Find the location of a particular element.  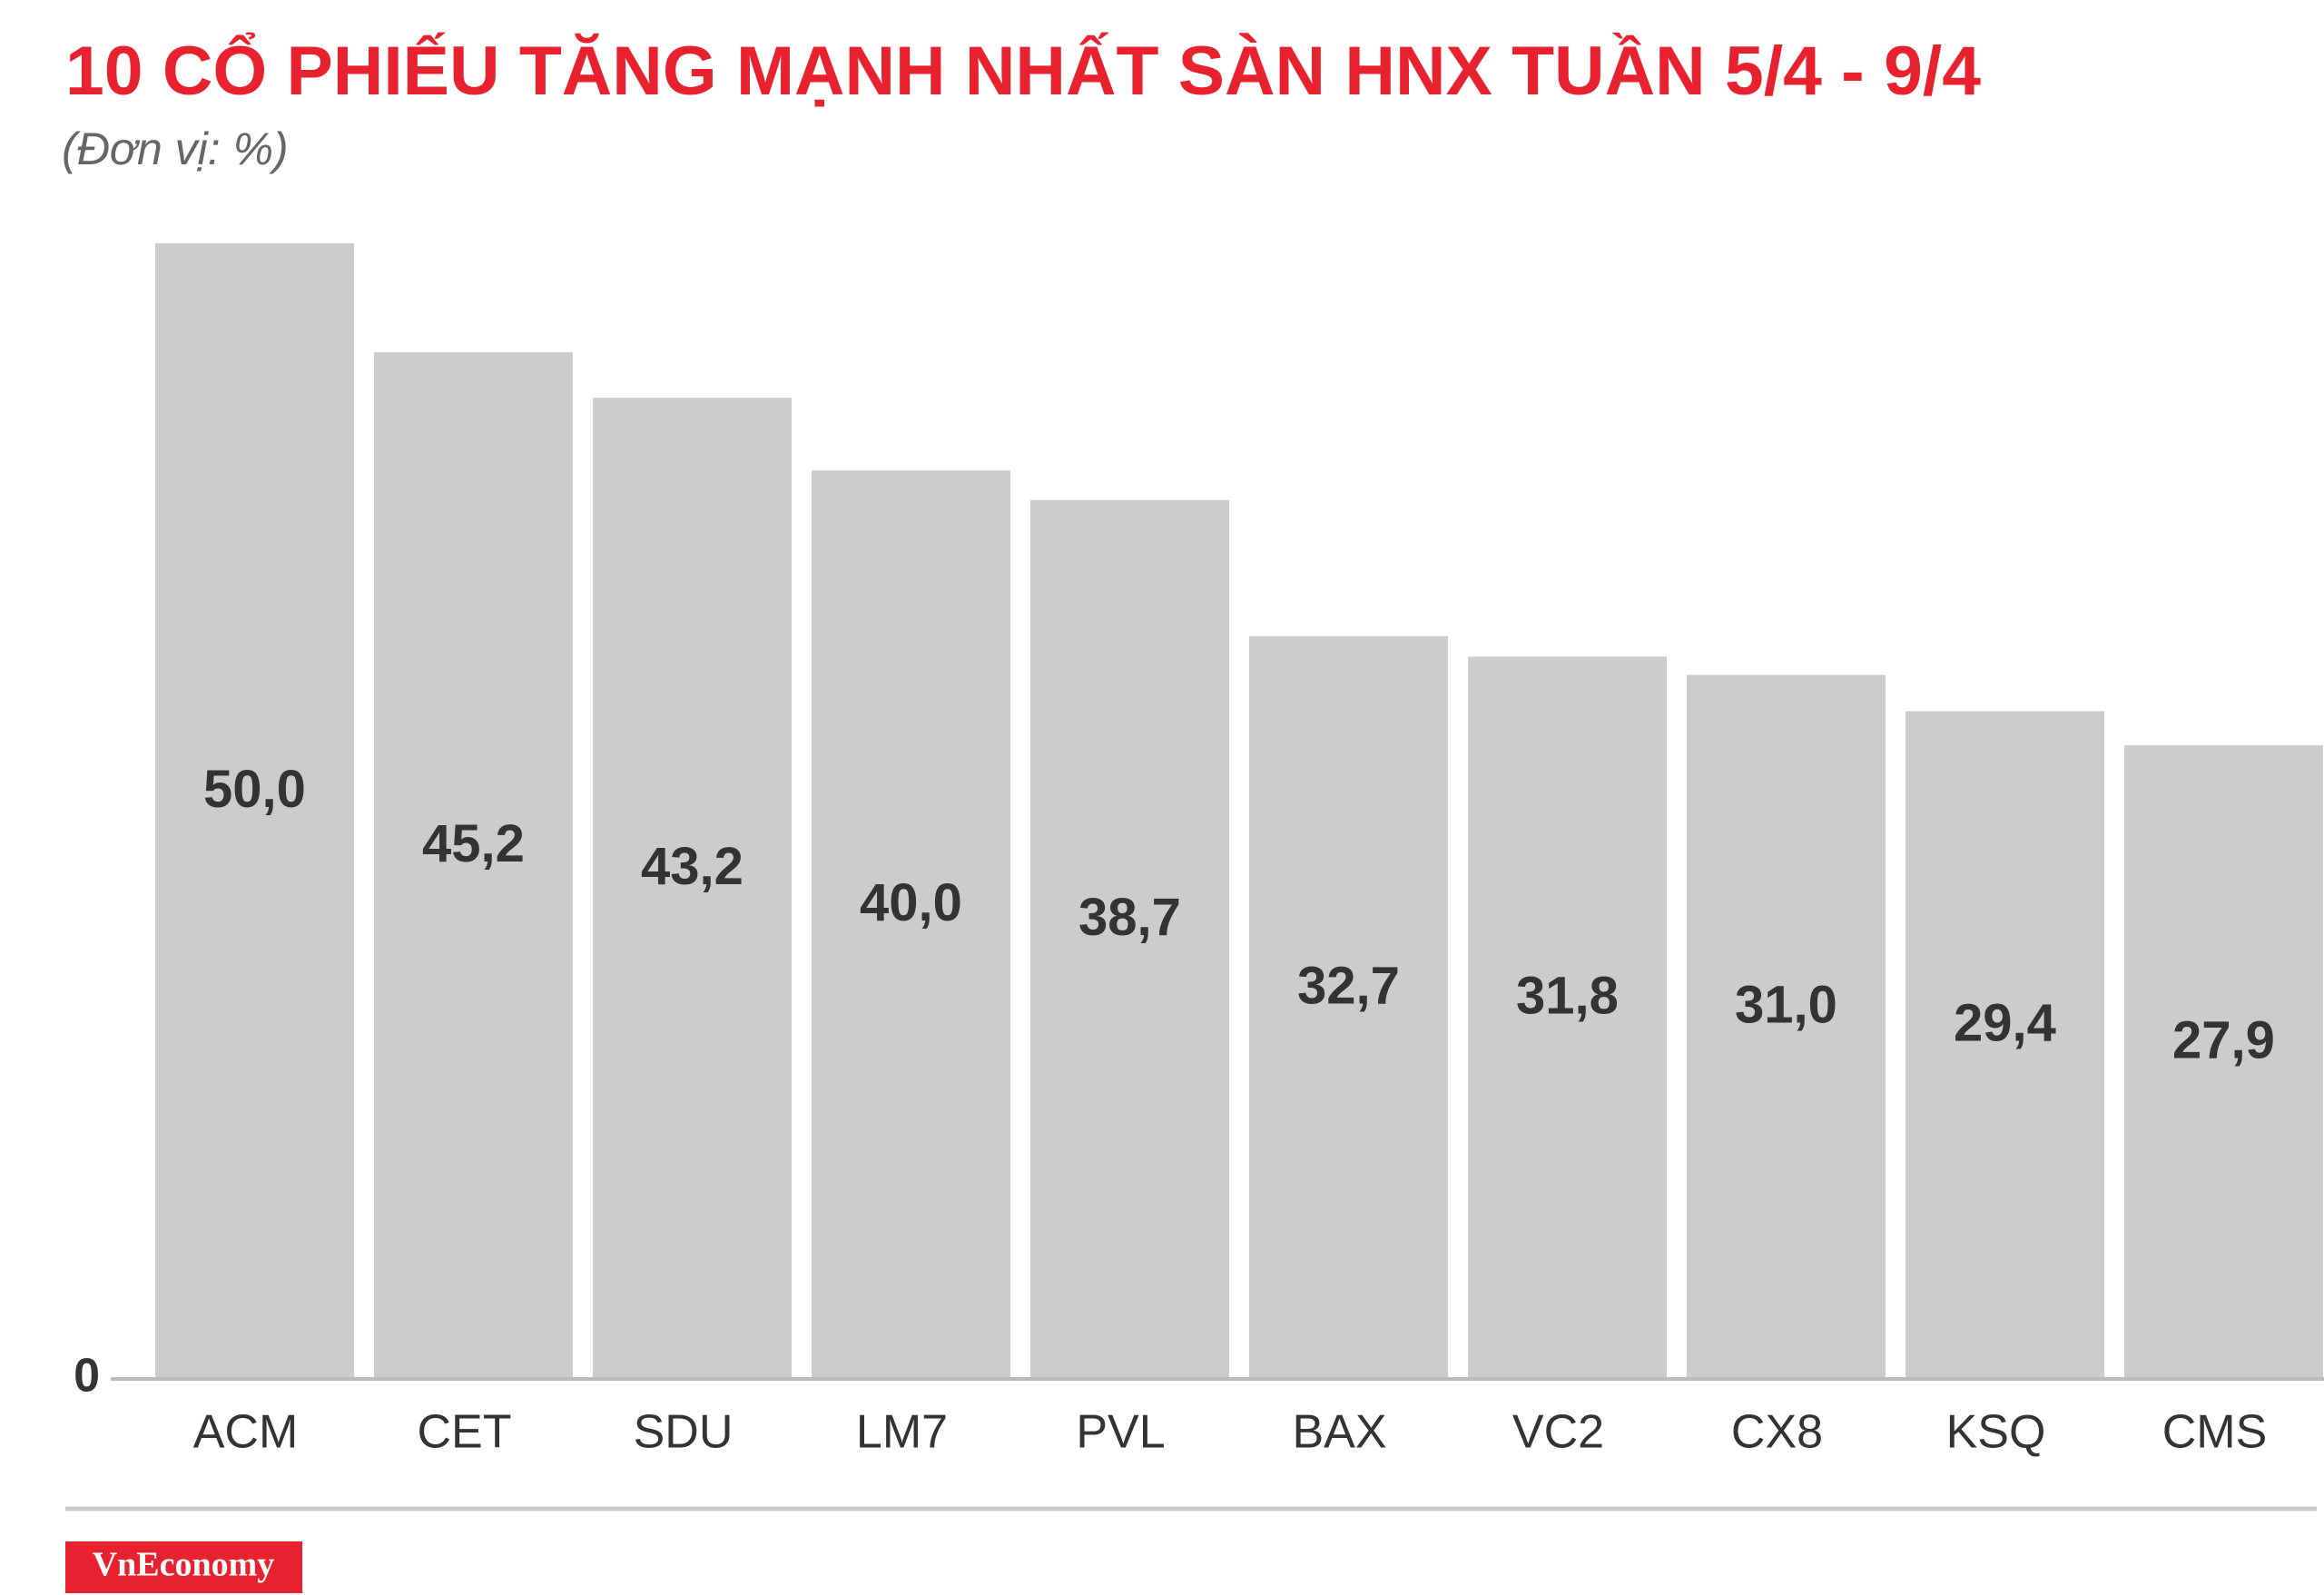

brand: VnEconomy is located at coordinates (184, 1565).